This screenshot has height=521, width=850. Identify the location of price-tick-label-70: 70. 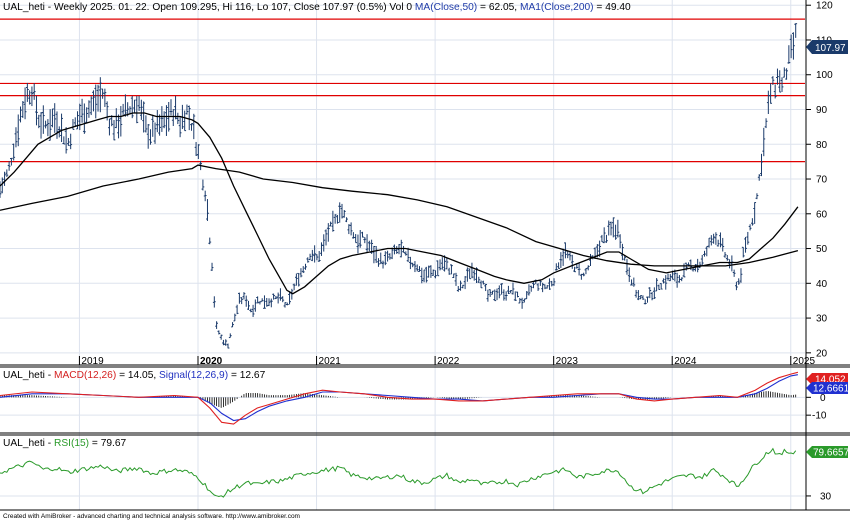
(822, 180).